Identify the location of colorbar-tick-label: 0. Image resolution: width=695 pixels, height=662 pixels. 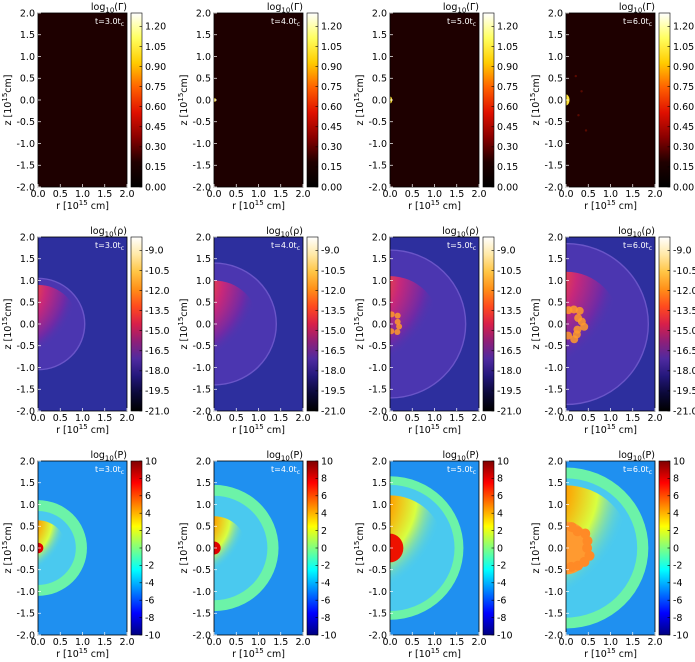
(676, 548).